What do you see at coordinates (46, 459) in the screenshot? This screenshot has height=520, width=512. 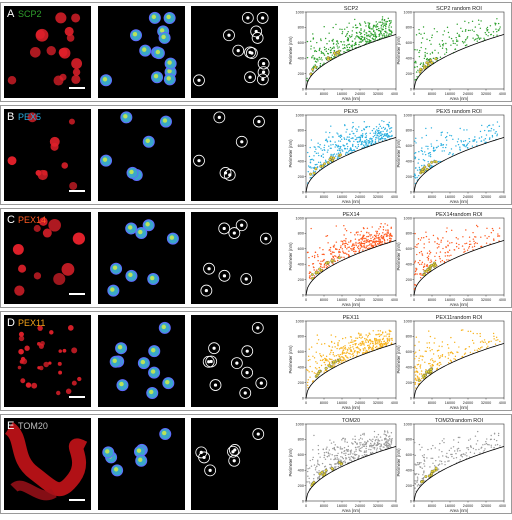 I see `tubule` at bounding box center [46, 459].